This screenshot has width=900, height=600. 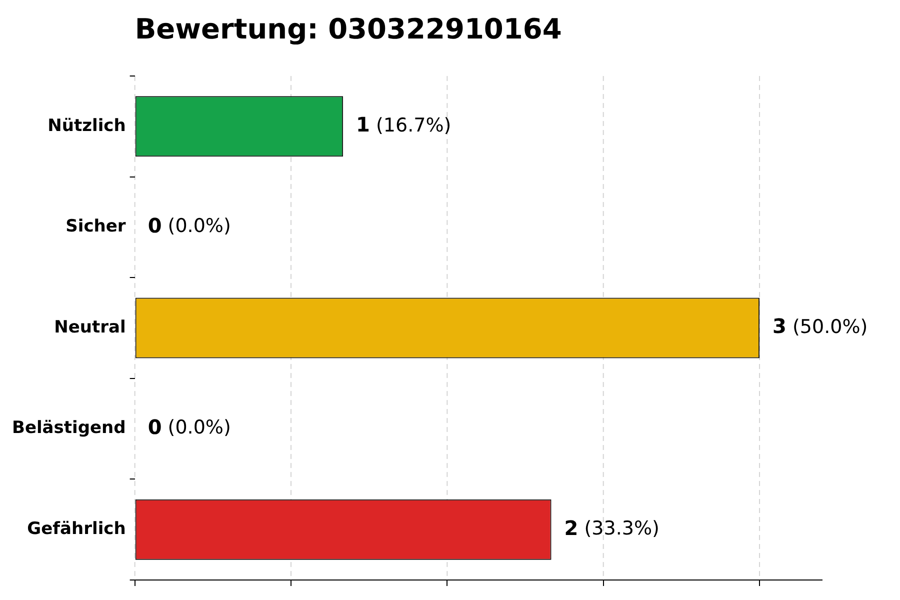 What do you see at coordinates (87, 126) in the screenshot?
I see `y-tick-label: Nützlich` at bounding box center [87, 126].